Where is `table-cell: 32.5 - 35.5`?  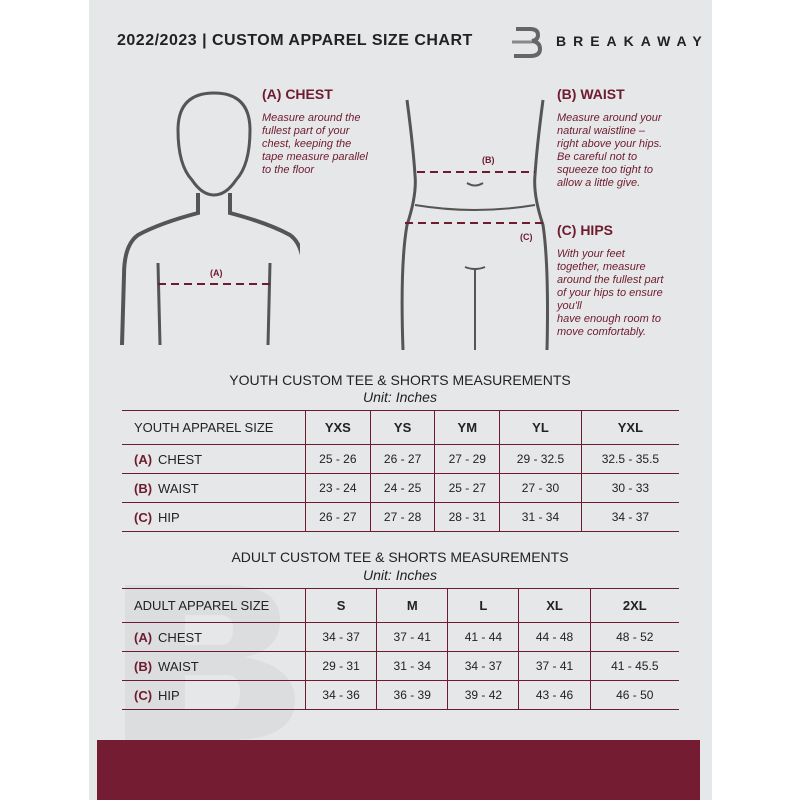 table-cell: 32.5 - 35.5 is located at coordinates (629, 459).